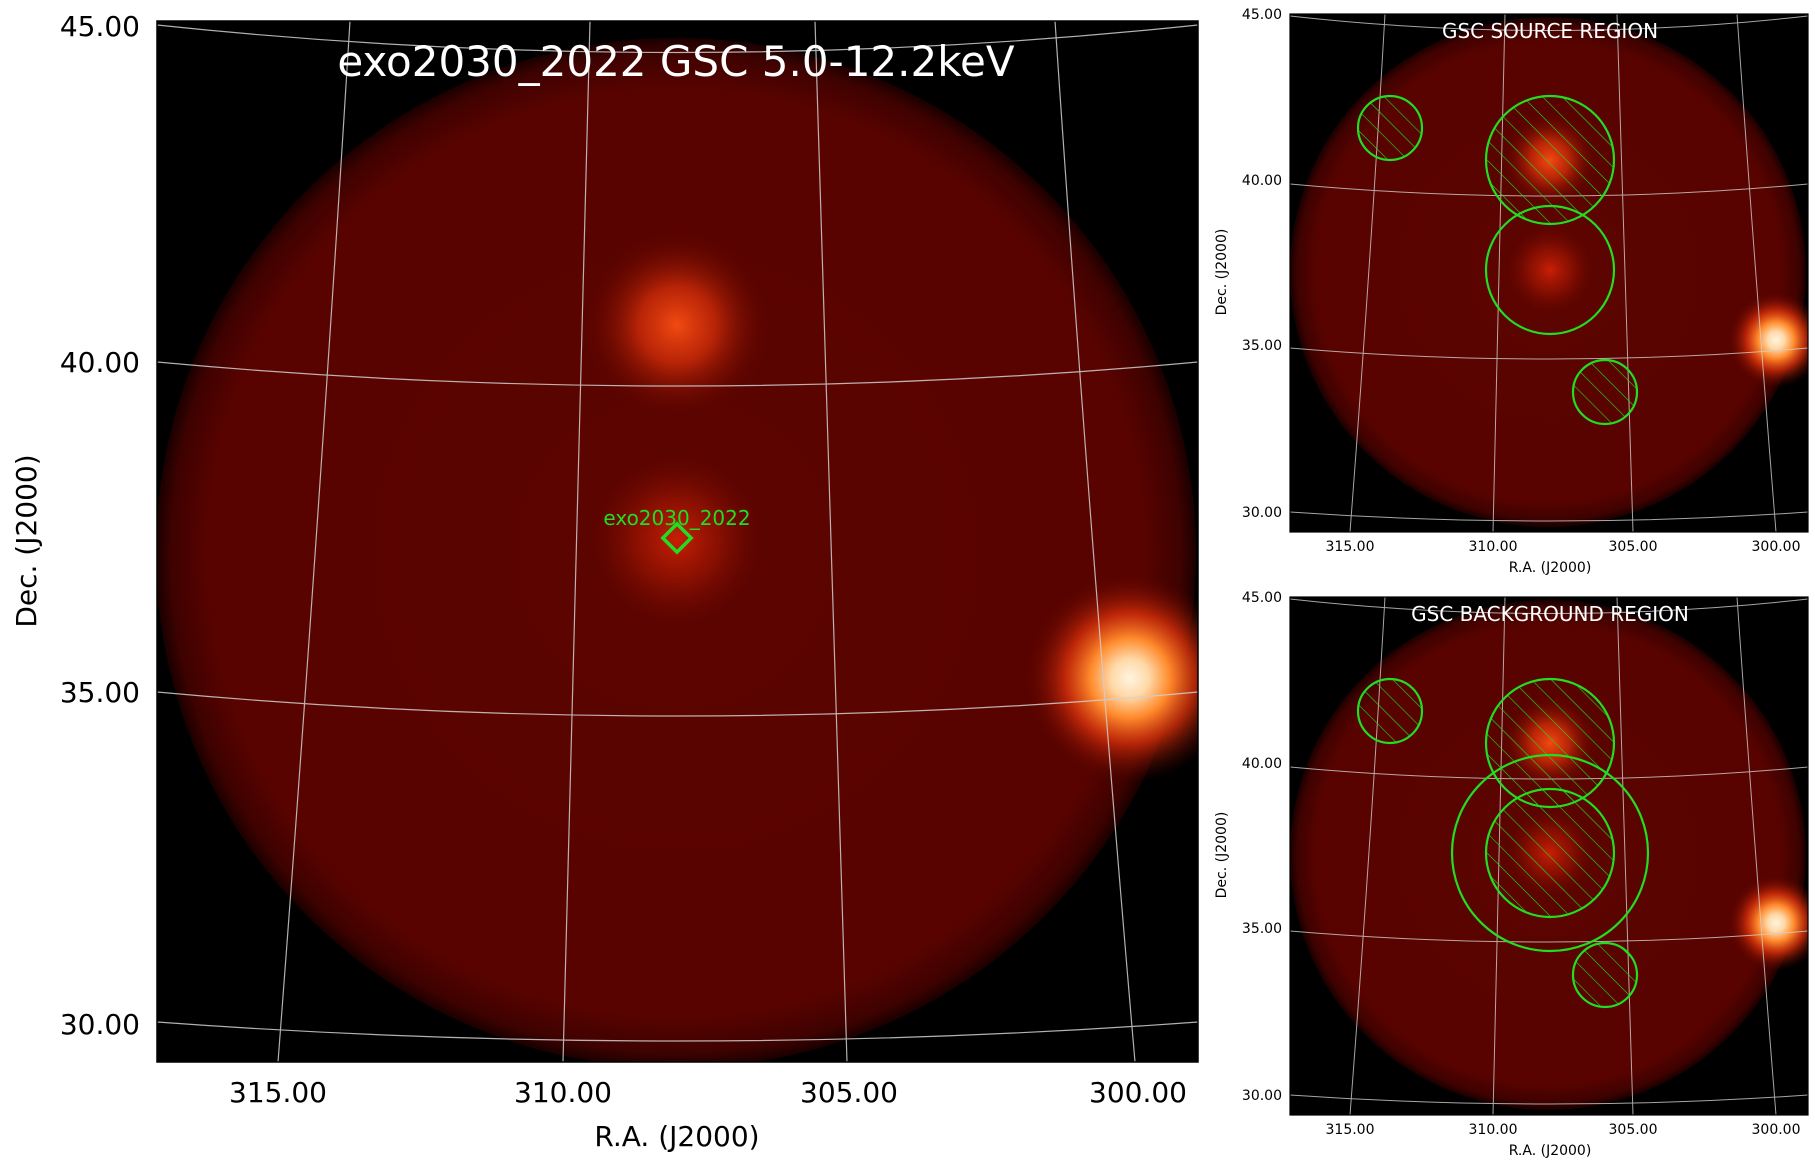  Describe the element at coordinates (1550, 568) in the screenshot. I see `source-x-axis-label: R.A. (J2000)` at that location.